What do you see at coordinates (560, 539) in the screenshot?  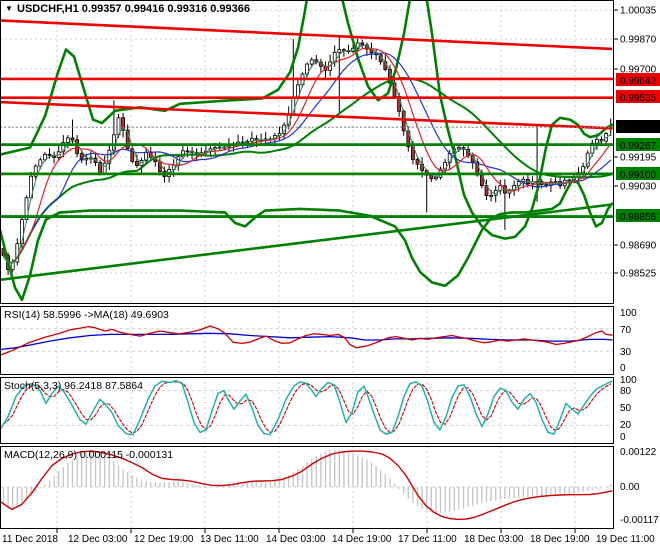 I see `time-axis-label: 18 Dec 19:00` at bounding box center [560, 539].